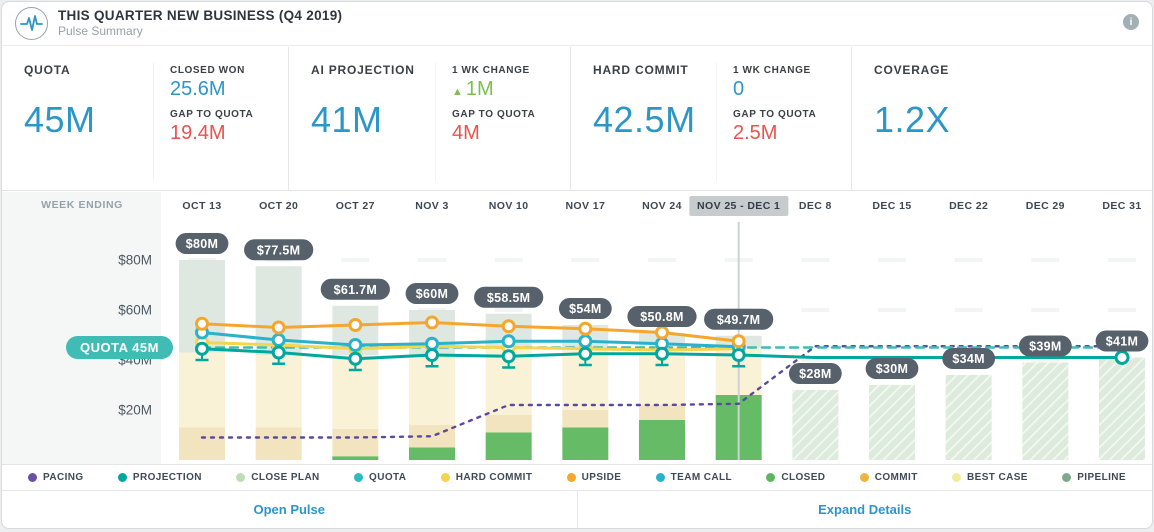  Describe the element at coordinates (494, 114) in the screenshot. I see `kpi-sub-label: GAP TO QUOTA` at that location.